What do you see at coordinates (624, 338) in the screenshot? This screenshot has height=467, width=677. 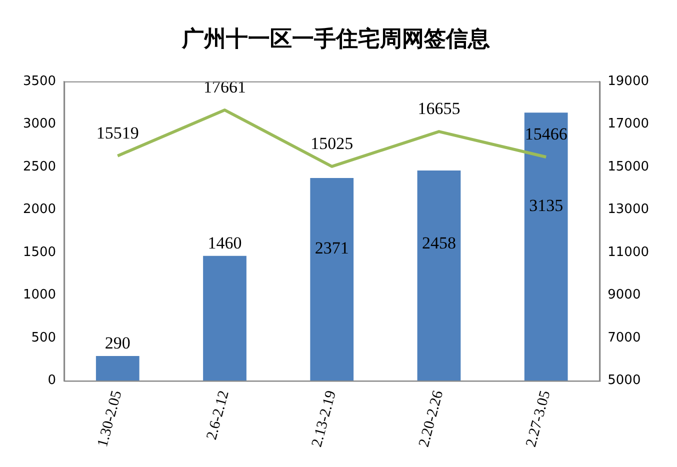 I see `y2-tick-label: 7000` at bounding box center [624, 338].